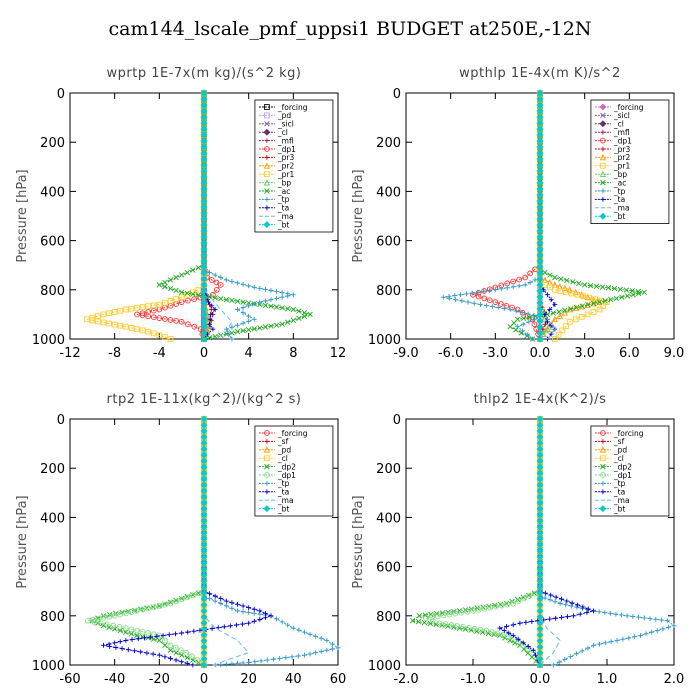 The image size is (700, 700). What do you see at coordinates (628, 107) in the screenshot?
I see `legend-label: _forcing` at bounding box center [628, 107].